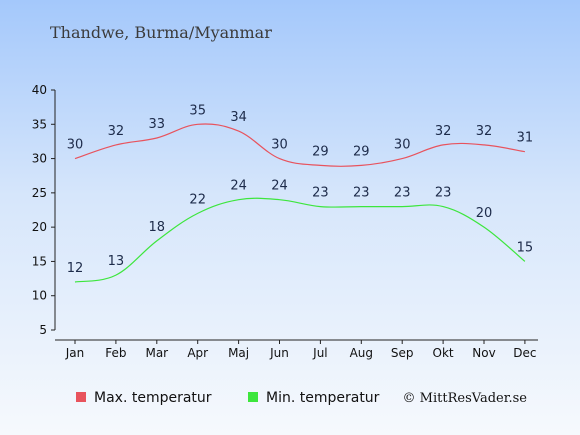 The image size is (580, 435). What do you see at coordinates (39, 227) in the screenshot?
I see `y-tick-label: 20` at bounding box center [39, 227].